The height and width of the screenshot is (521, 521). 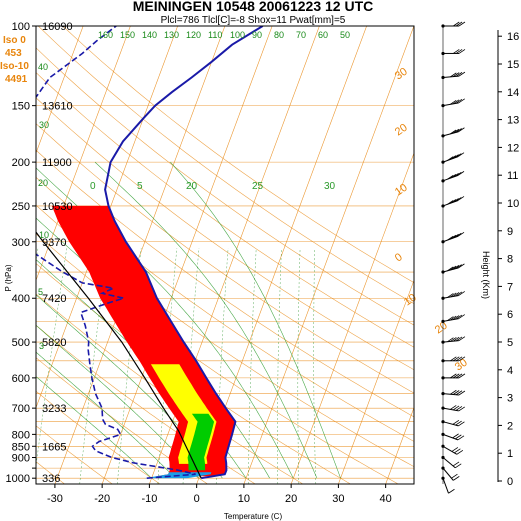 I want to click on y-tick-label: 850, so click(x=21, y=447).